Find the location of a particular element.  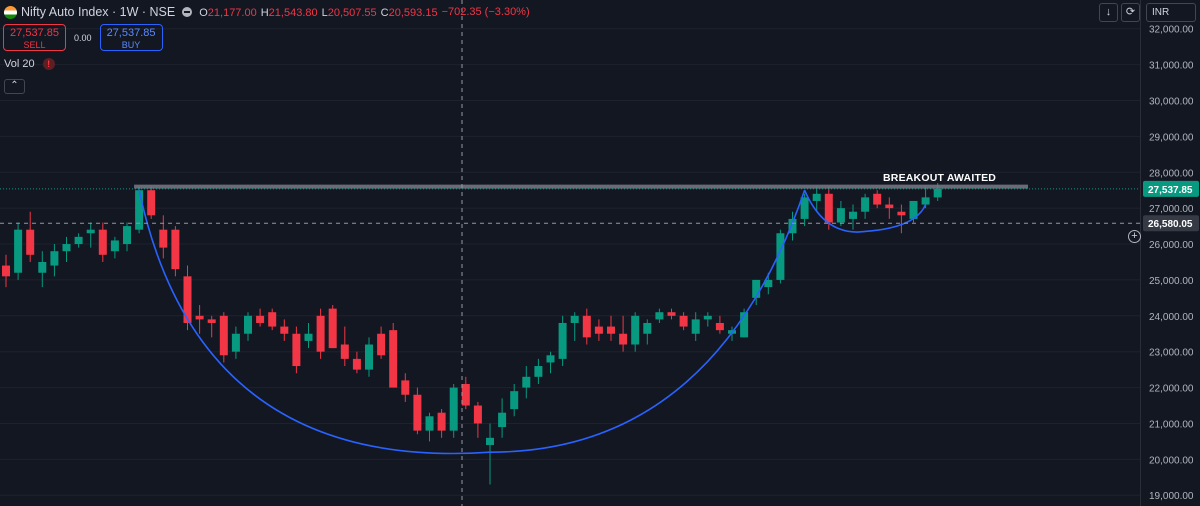

price-tick-label: 29,000.00 is located at coordinates (1171, 137).